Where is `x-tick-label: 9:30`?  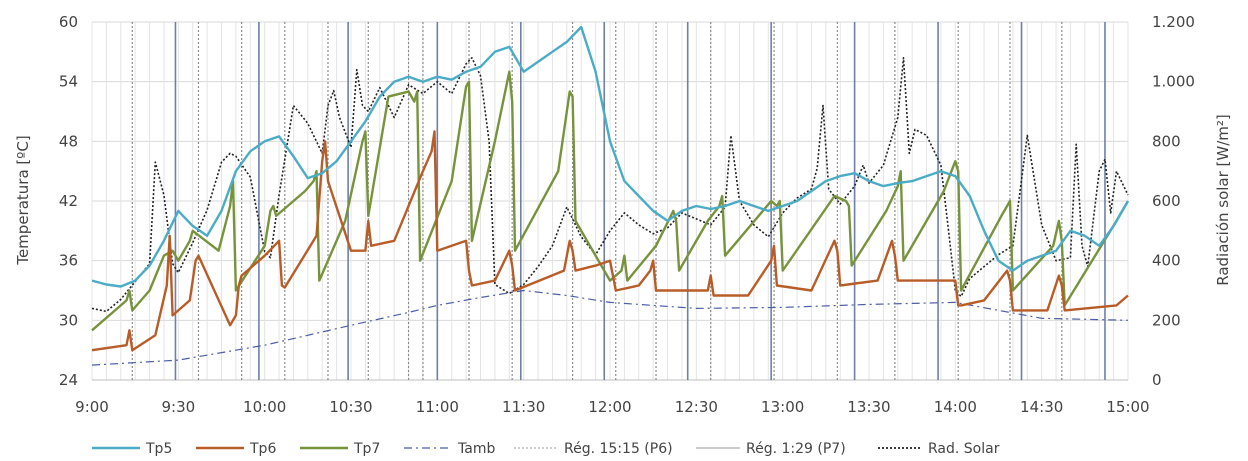 x-tick-label: 9:30 is located at coordinates (178, 407).